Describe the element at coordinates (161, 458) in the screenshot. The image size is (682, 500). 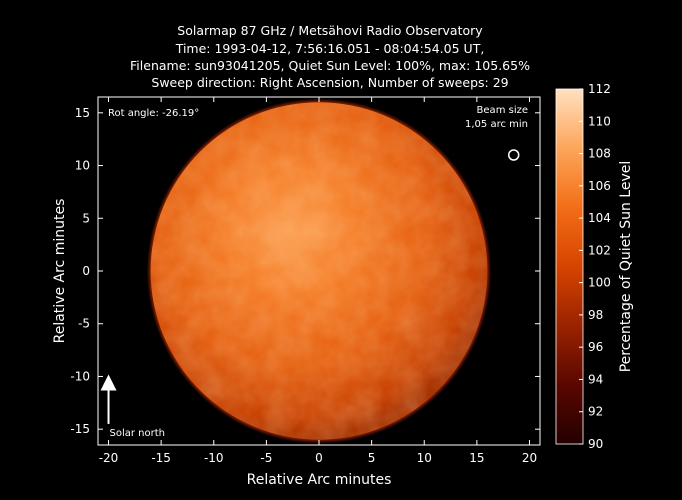
I see `x-tick-label: -15` at that location.